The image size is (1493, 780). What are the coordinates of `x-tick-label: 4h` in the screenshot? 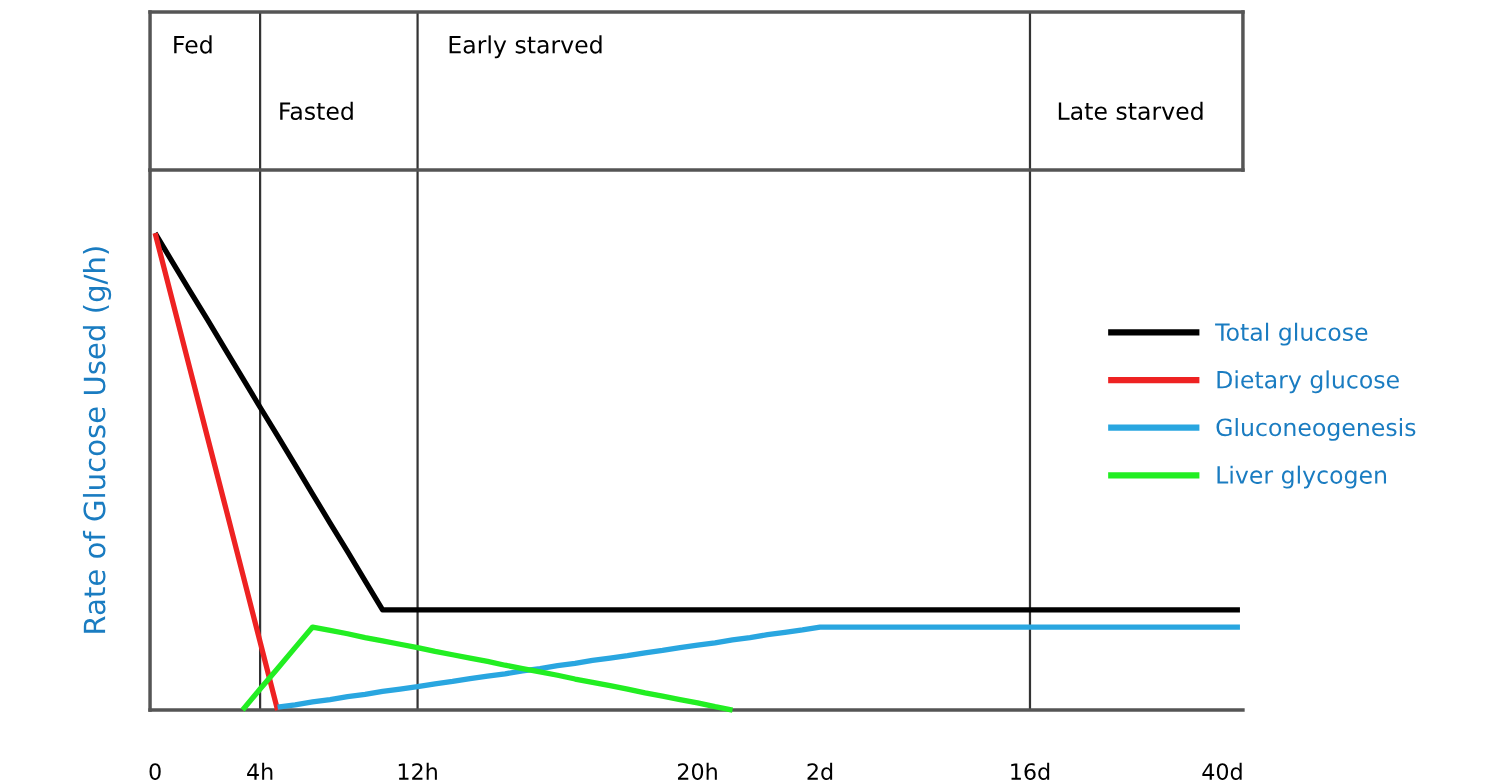 It's located at (260, 771).